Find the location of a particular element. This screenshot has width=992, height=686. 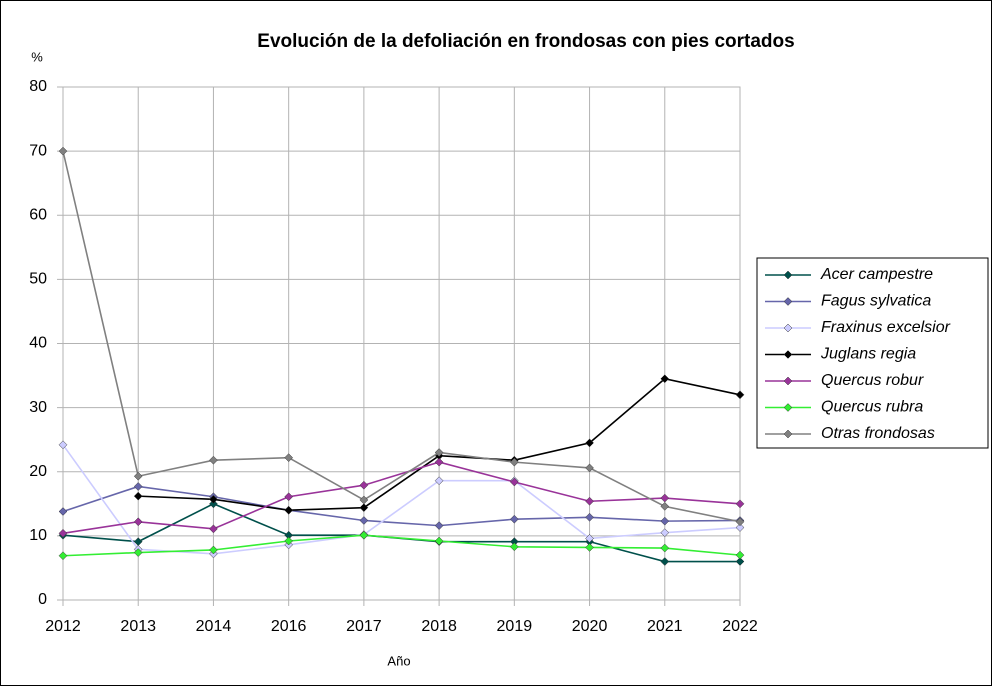

x-tick-label: 2022 is located at coordinates (740, 626).